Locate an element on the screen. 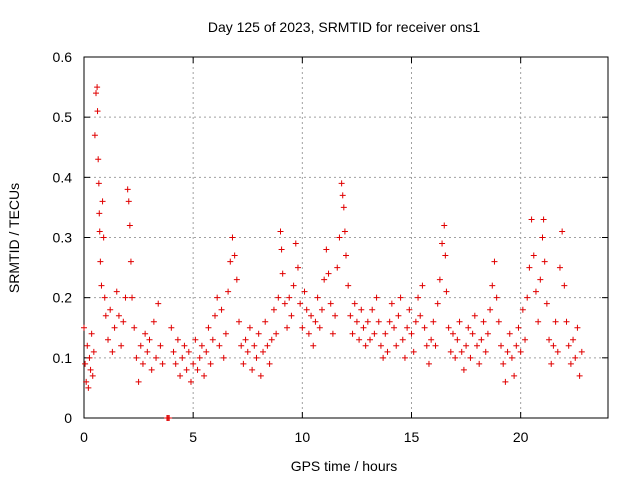 The height and width of the screenshot is (480, 640). y-tick-label: 0.6 is located at coordinates (63, 57).